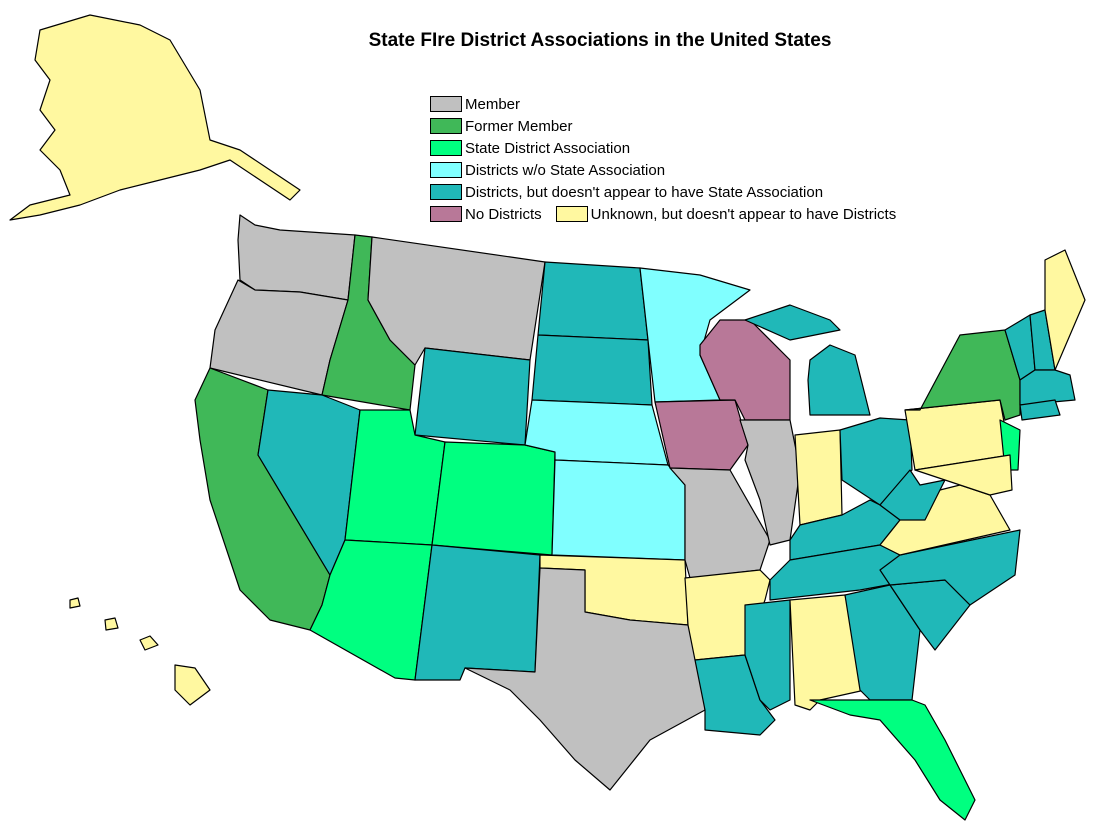  I want to click on legend-item-former: Former Member, so click(663, 126).